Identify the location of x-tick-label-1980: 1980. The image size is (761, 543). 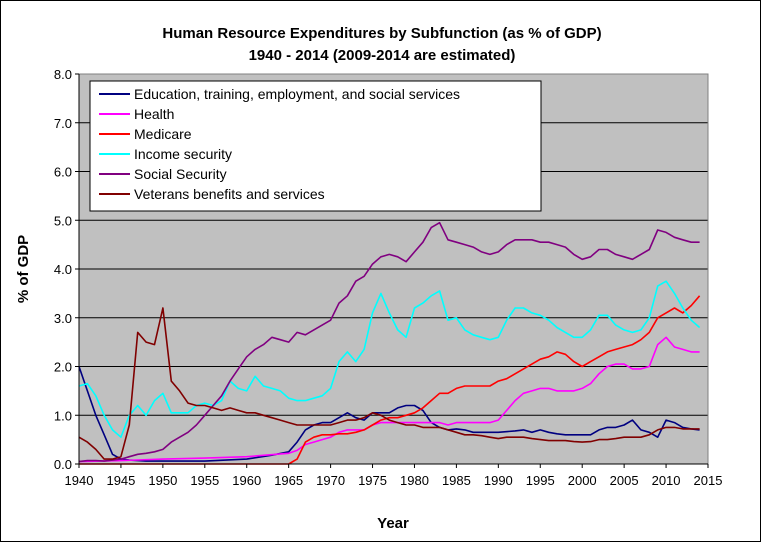
(414, 480).